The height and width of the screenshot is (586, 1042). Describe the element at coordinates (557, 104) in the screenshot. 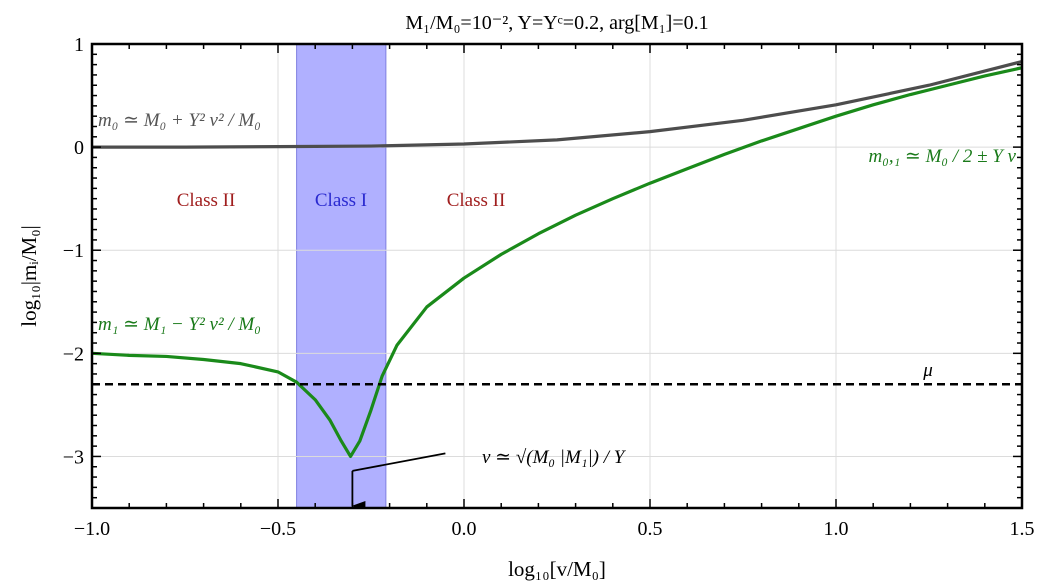

I see `m0-curve` at that location.